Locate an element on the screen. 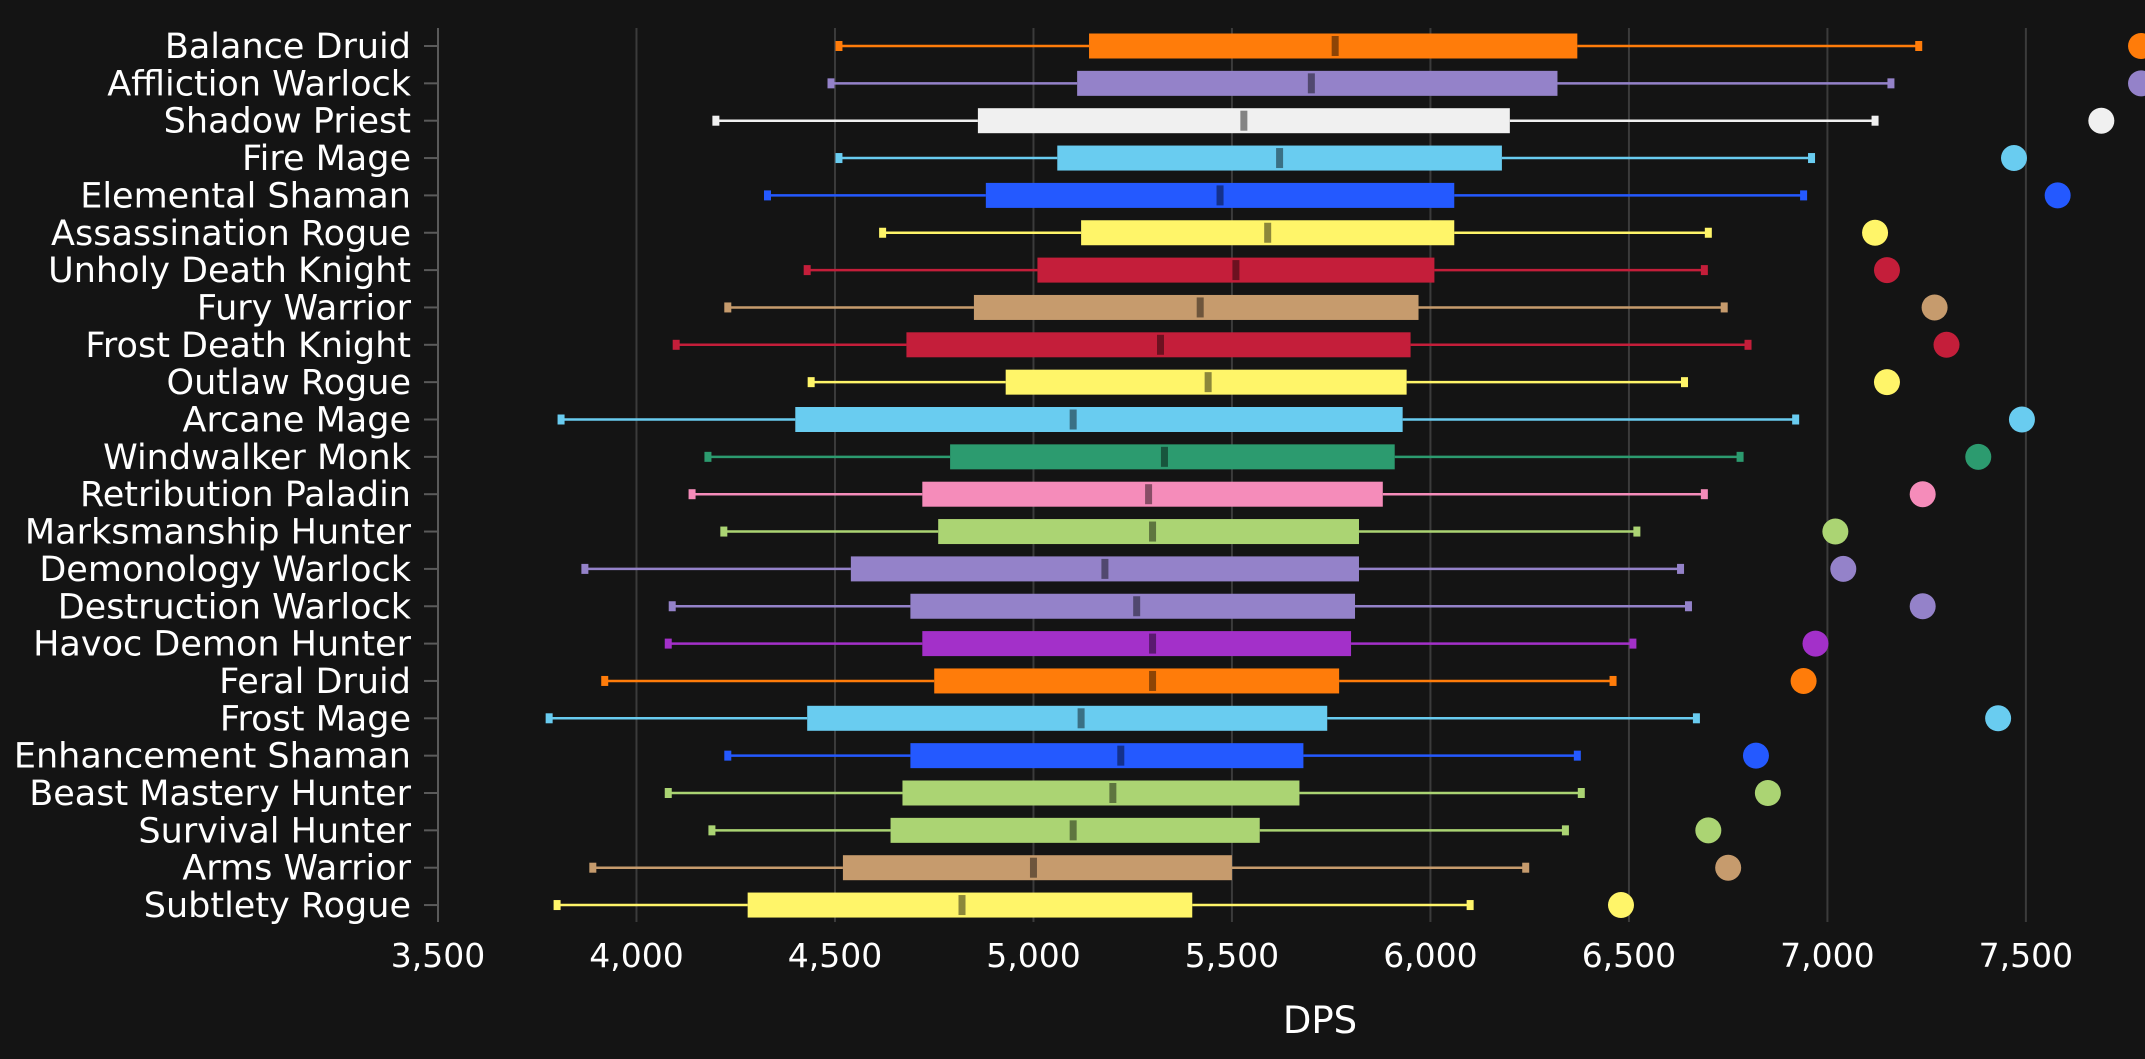 The width and height of the screenshot is (2145, 1059). category-label: Fire Mage is located at coordinates (326, 159).